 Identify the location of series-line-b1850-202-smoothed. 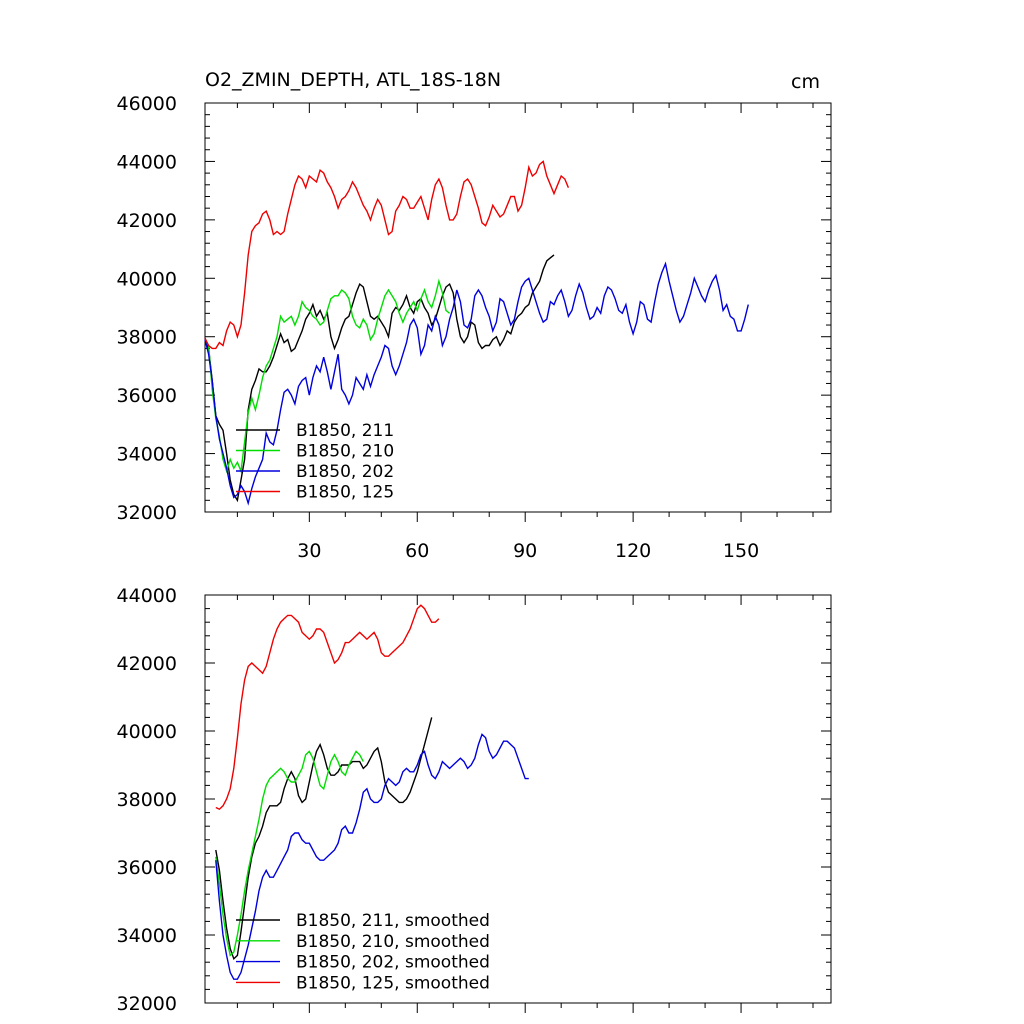
(372, 856).